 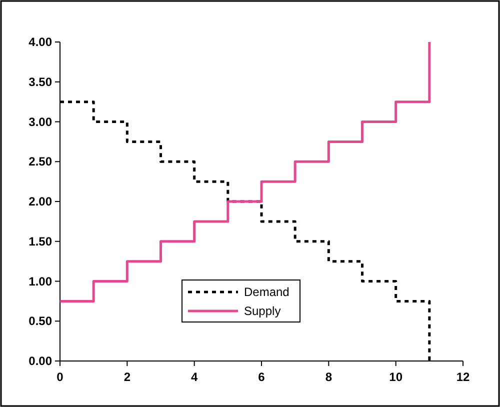 What do you see at coordinates (40, 42) in the screenshot?
I see `y-tick-label: 4.00` at bounding box center [40, 42].